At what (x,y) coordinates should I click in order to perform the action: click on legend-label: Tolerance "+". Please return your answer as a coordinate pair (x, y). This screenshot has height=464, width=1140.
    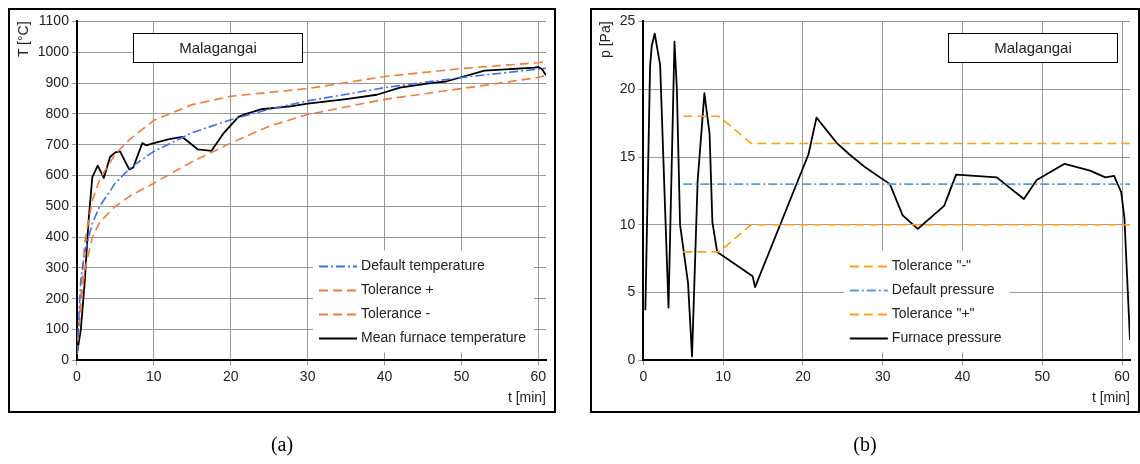
    Looking at the image, I should click on (933, 313).